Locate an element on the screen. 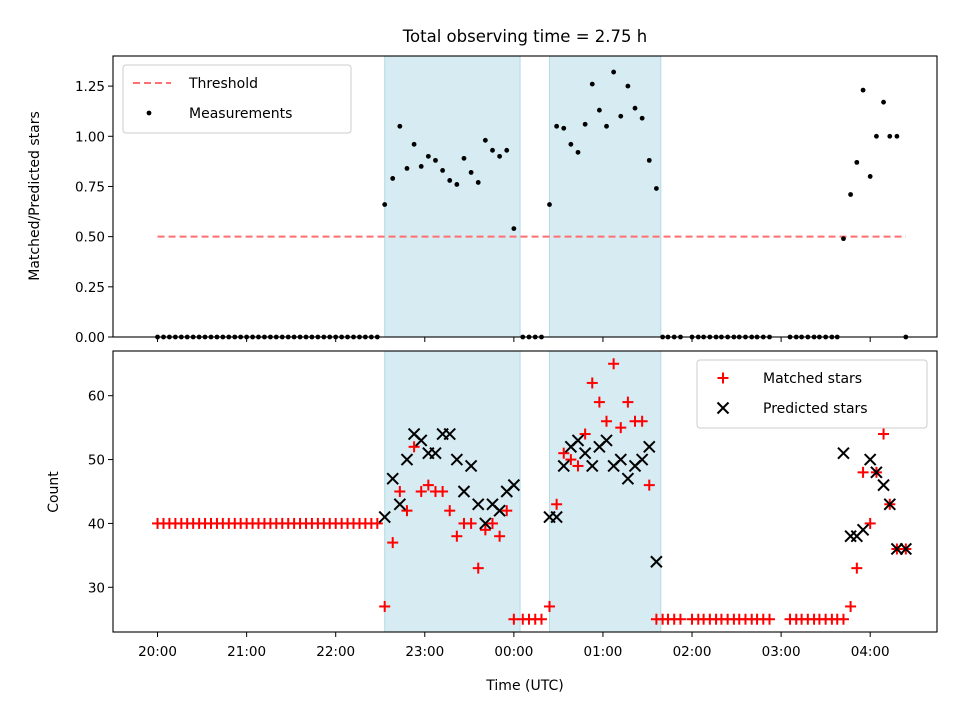 The width and height of the screenshot is (960, 720). legend-box is located at coordinates (812, 394).